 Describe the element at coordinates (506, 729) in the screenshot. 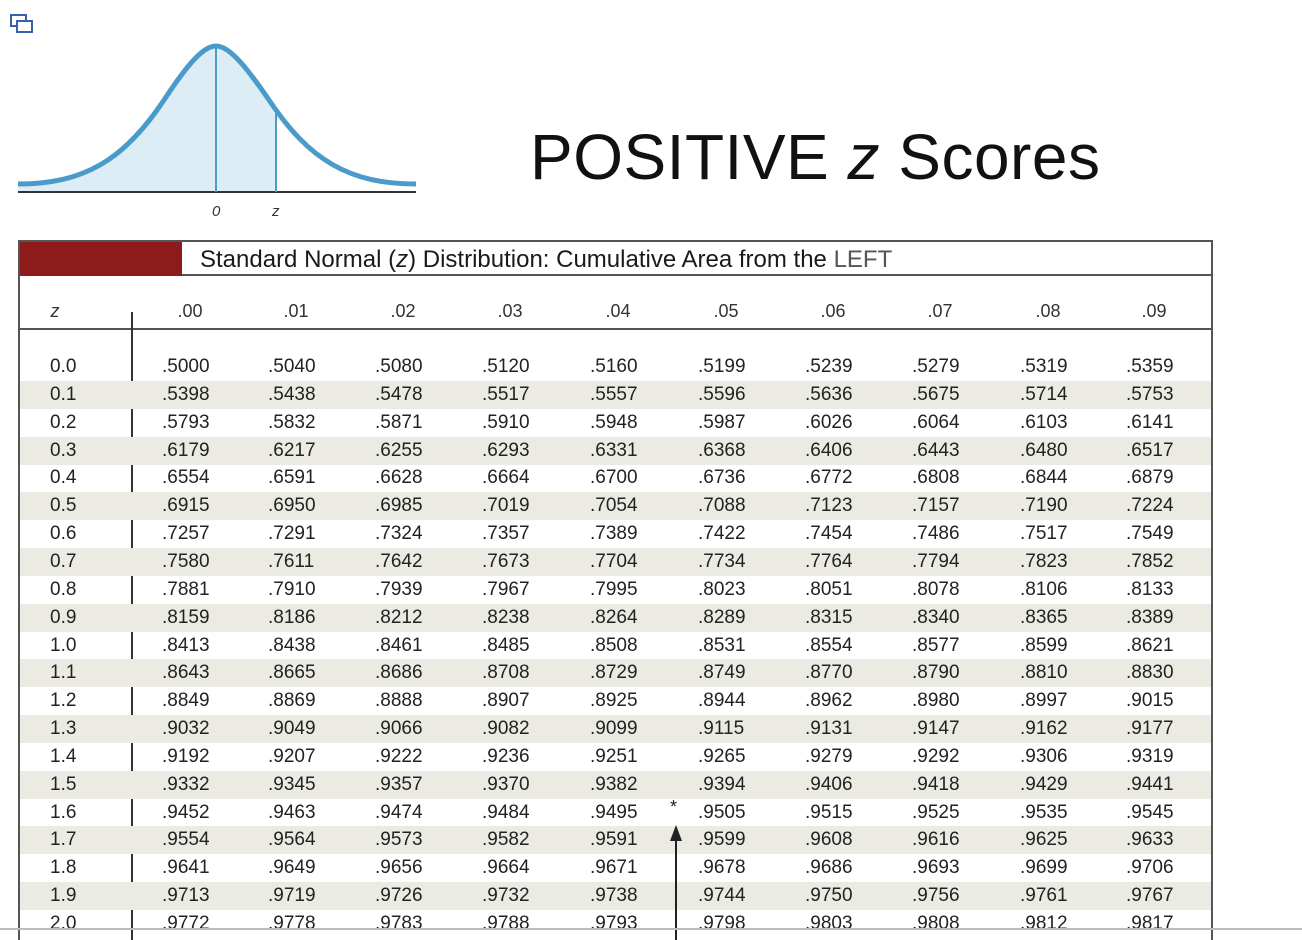

I see `table-cell: .9082` at that location.